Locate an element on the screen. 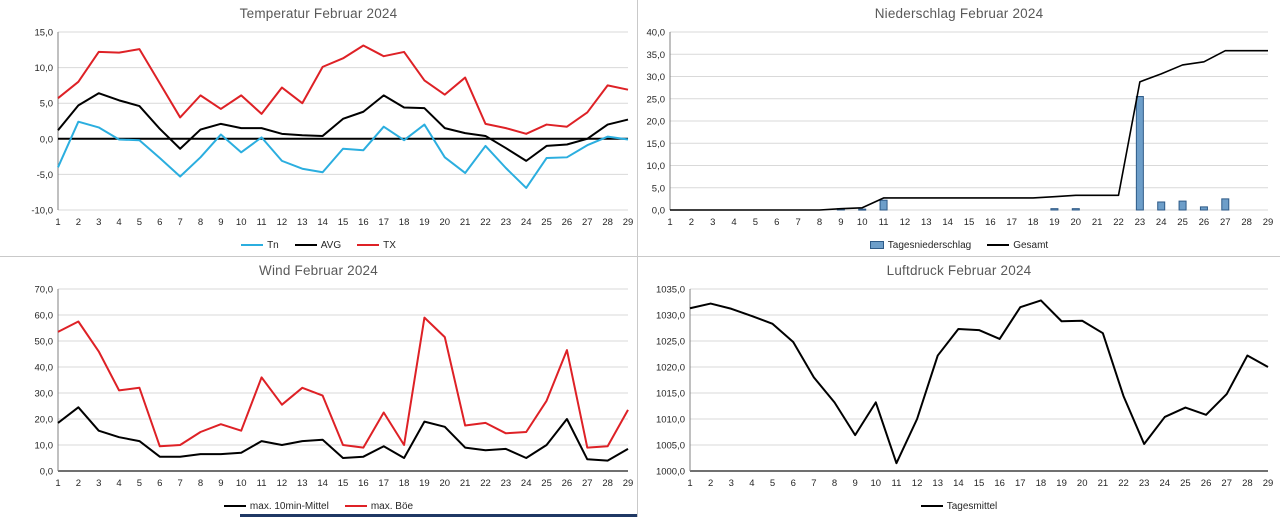 Image resolution: width=1280 pixels, height=517 pixels. legend-label: Tn is located at coordinates (273, 245).